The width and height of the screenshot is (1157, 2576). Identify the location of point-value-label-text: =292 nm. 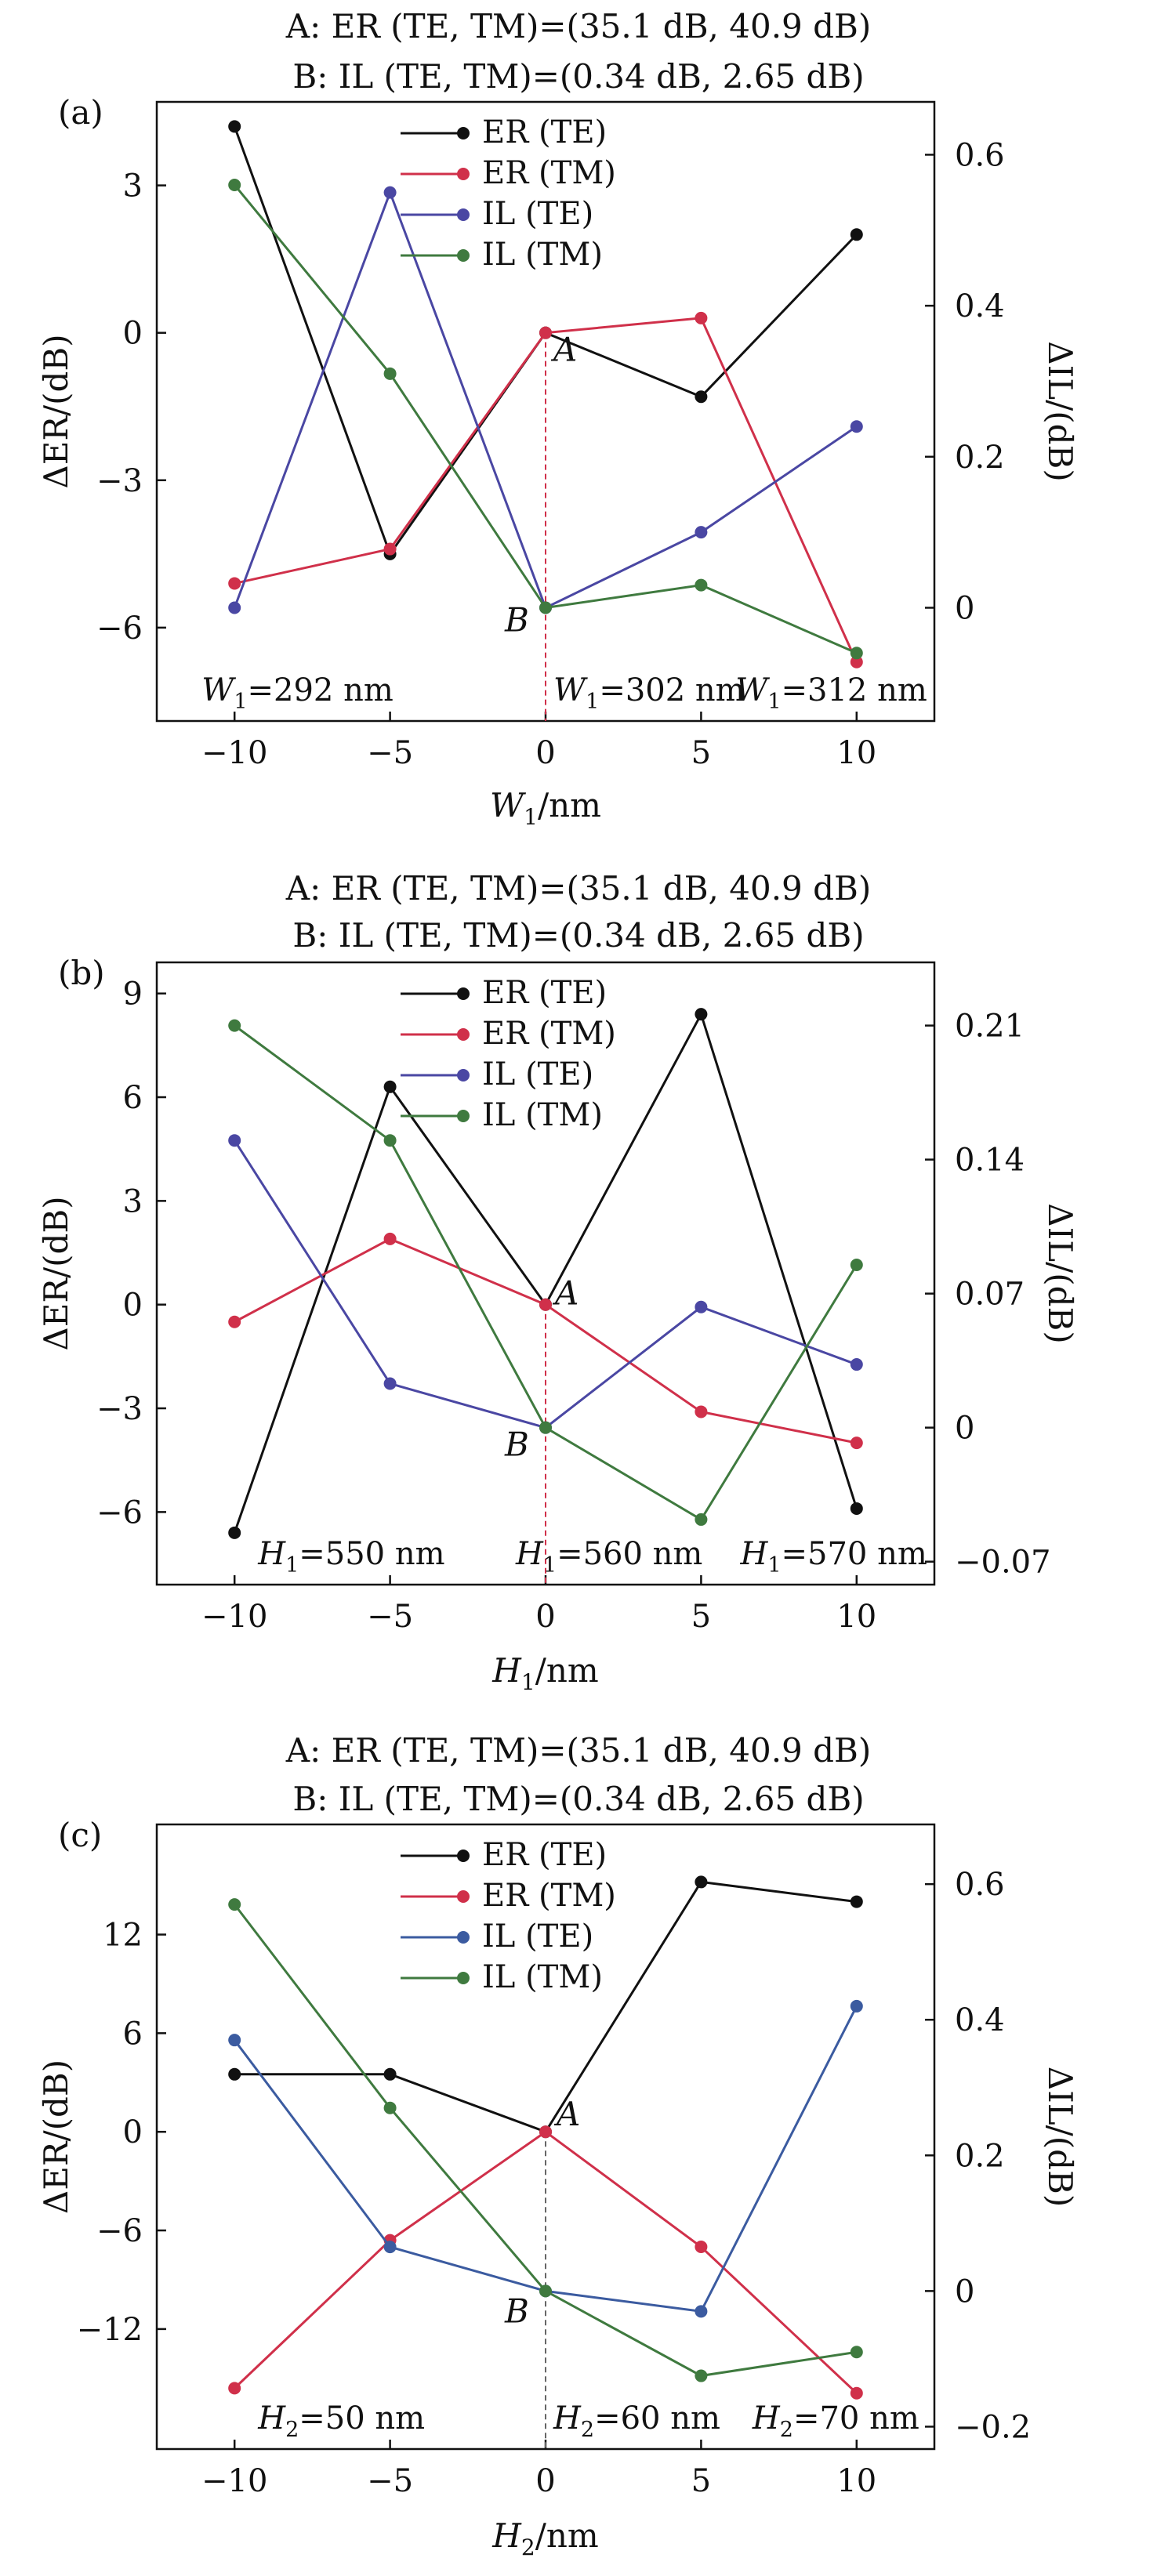
(321, 690).